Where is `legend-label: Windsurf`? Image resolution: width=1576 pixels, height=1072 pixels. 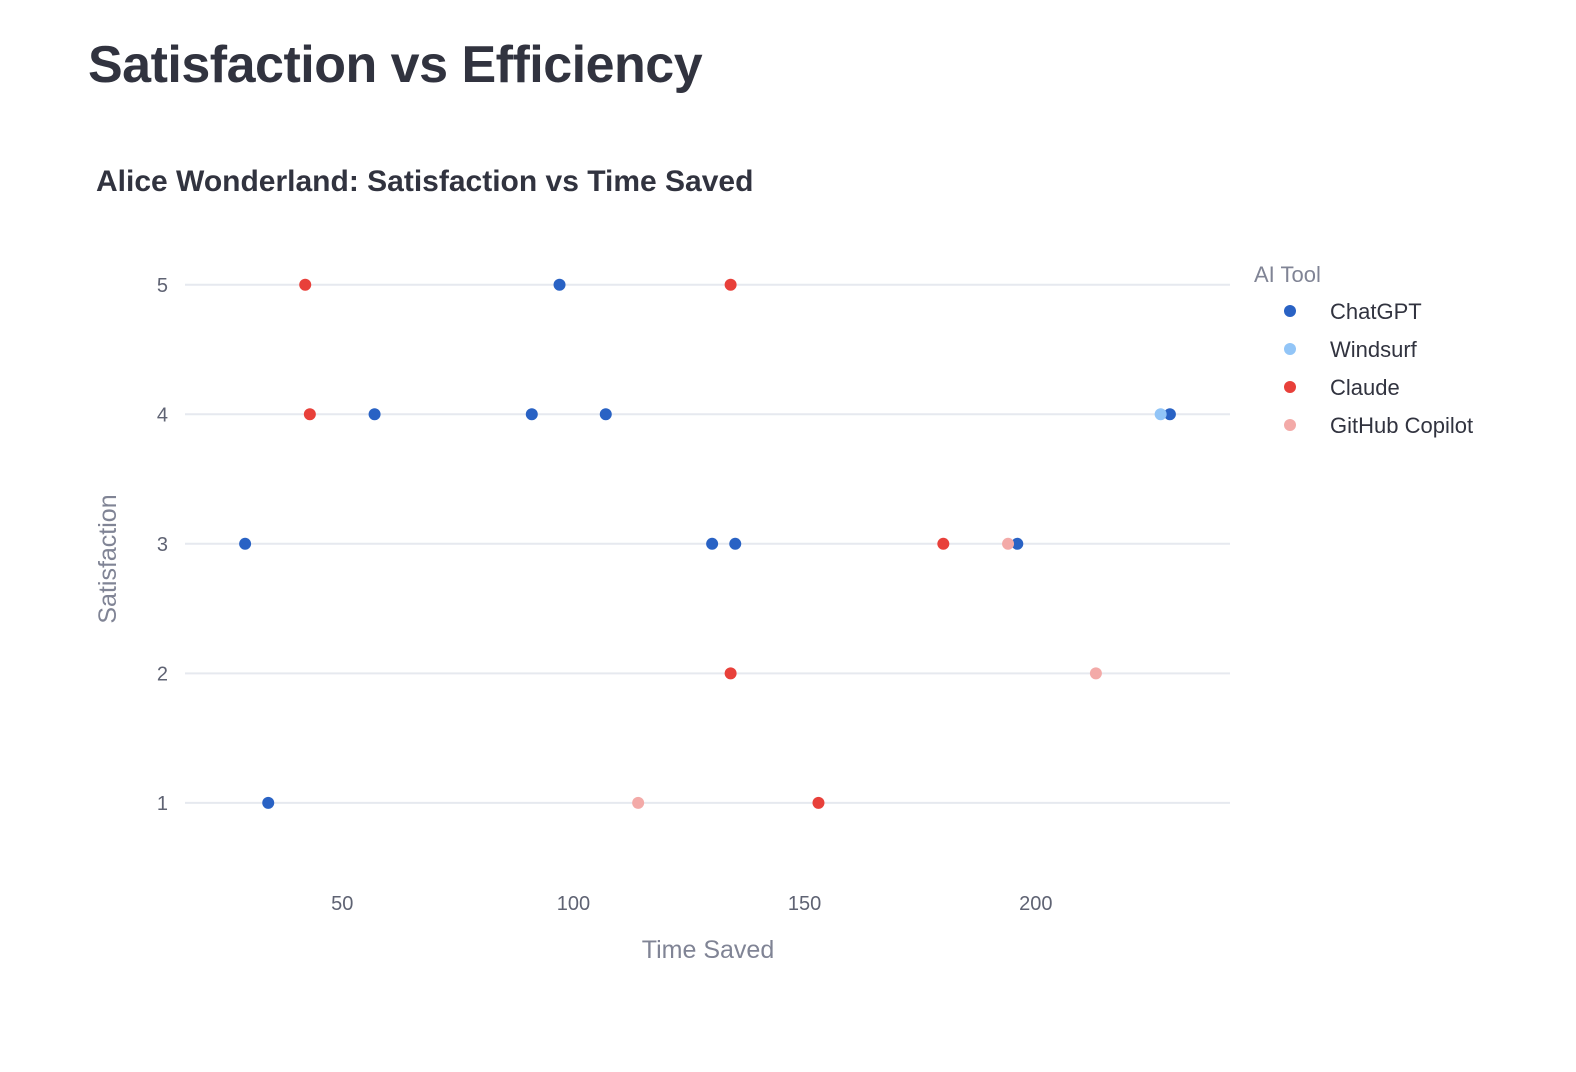 legend-label: Windsurf is located at coordinates (1374, 349).